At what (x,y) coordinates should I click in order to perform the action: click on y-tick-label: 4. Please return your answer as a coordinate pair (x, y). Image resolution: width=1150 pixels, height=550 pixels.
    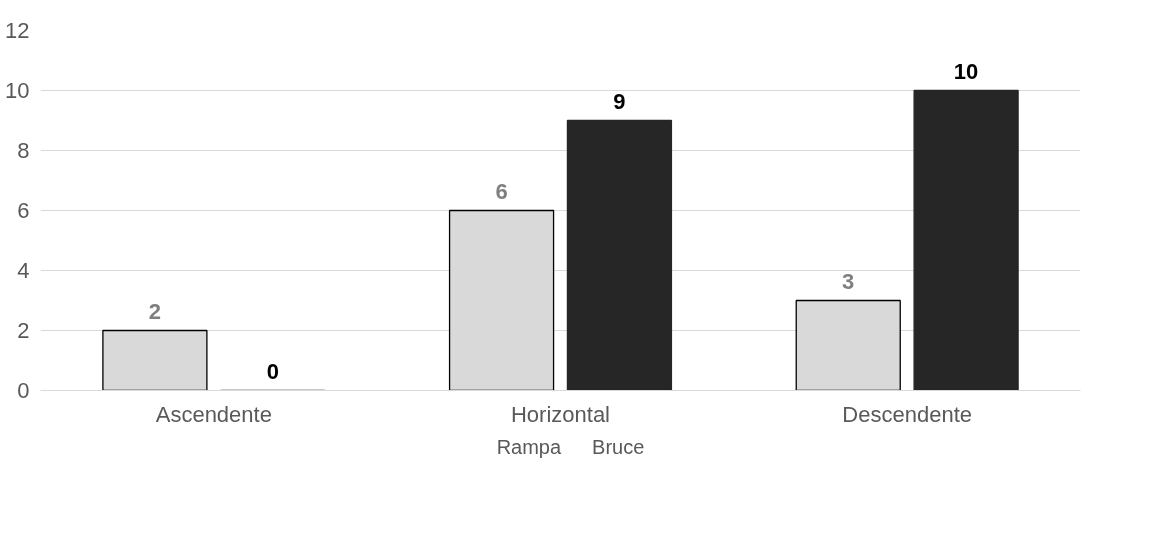
    Looking at the image, I should click on (23, 270).